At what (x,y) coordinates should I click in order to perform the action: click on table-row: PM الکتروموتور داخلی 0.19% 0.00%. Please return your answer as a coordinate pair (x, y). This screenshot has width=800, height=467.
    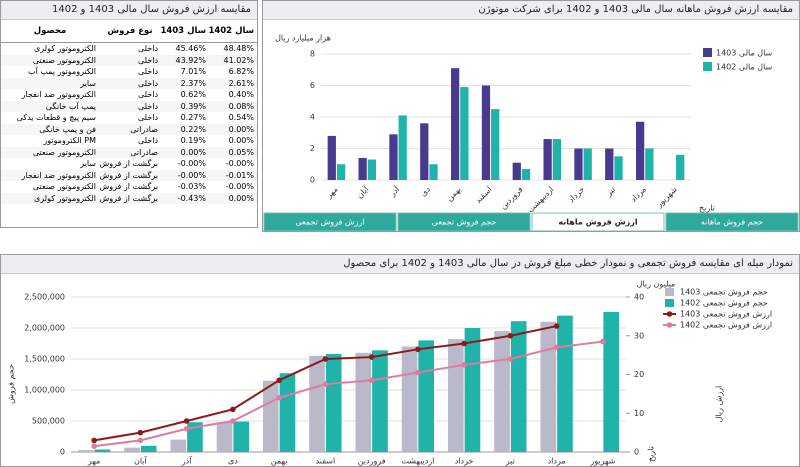
    Looking at the image, I should click on (129, 141).